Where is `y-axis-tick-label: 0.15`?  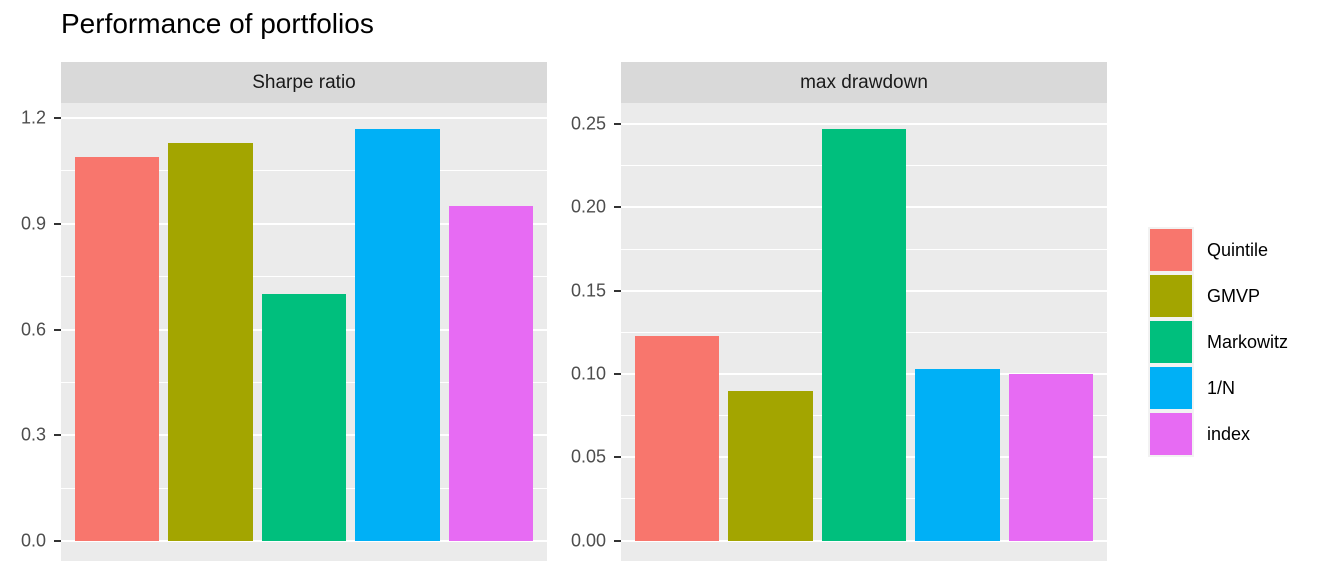
y-axis-tick-label: 0.15 is located at coordinates (588, 290).